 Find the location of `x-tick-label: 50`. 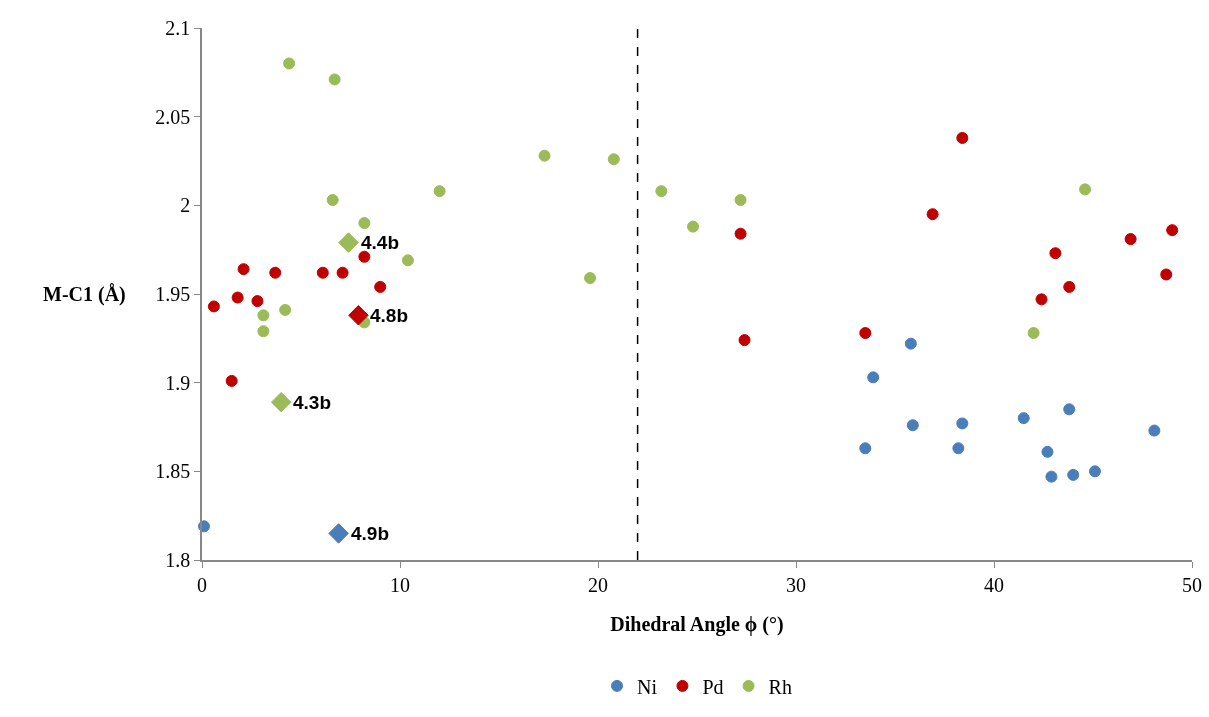

x-tick-label: 50 is located at coordinates (1192, 584).